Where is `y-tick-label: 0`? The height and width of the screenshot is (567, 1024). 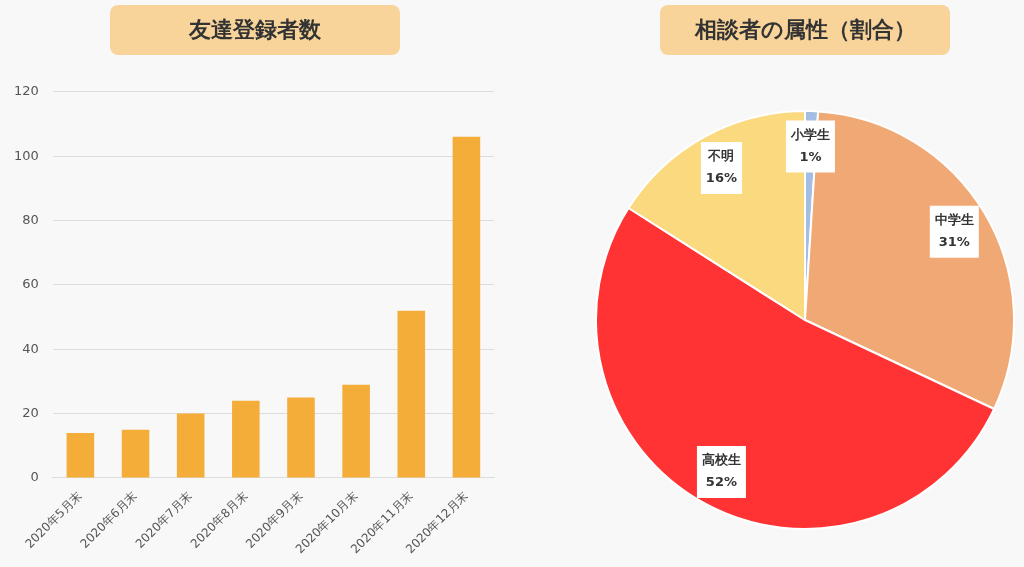 y-tick-label: 0 is located at coordinates (34, 477).